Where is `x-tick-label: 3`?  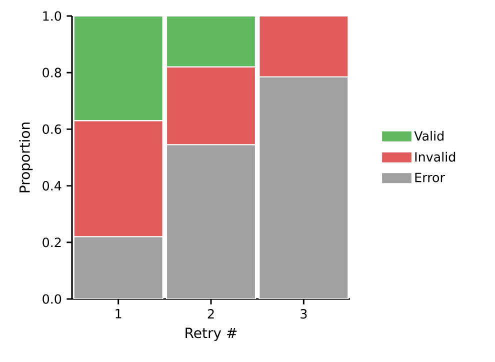
x-tick-label: 3 is located at coordinates (303, 314).